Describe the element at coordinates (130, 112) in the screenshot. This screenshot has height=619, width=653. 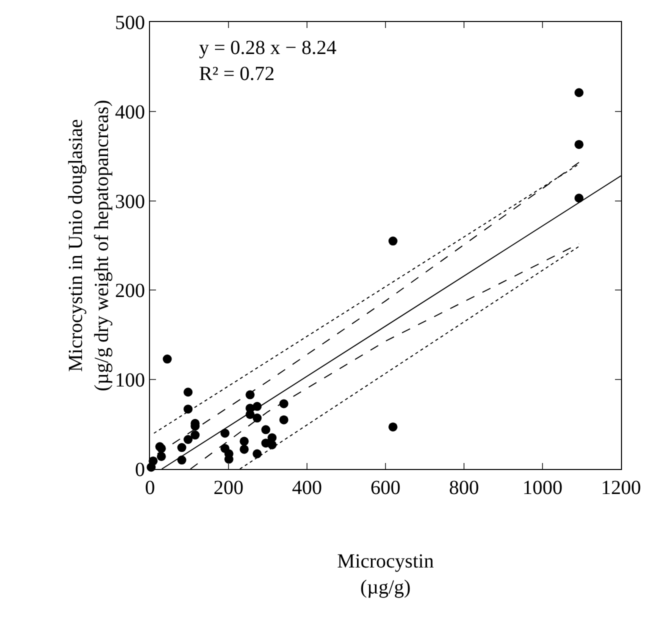
I see `y-tick-label: 400` at that location.